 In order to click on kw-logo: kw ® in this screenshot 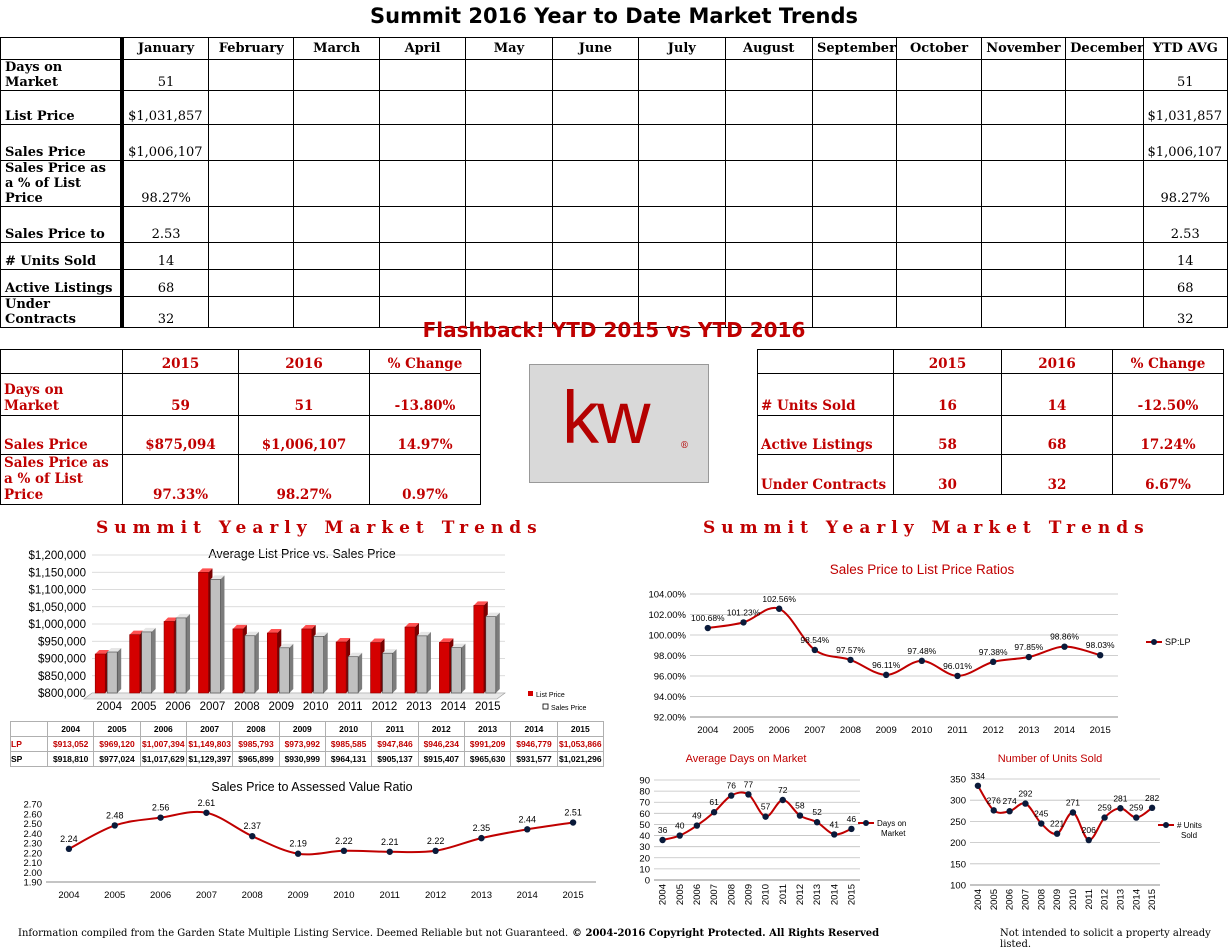, I will do `click(619, 423)`.